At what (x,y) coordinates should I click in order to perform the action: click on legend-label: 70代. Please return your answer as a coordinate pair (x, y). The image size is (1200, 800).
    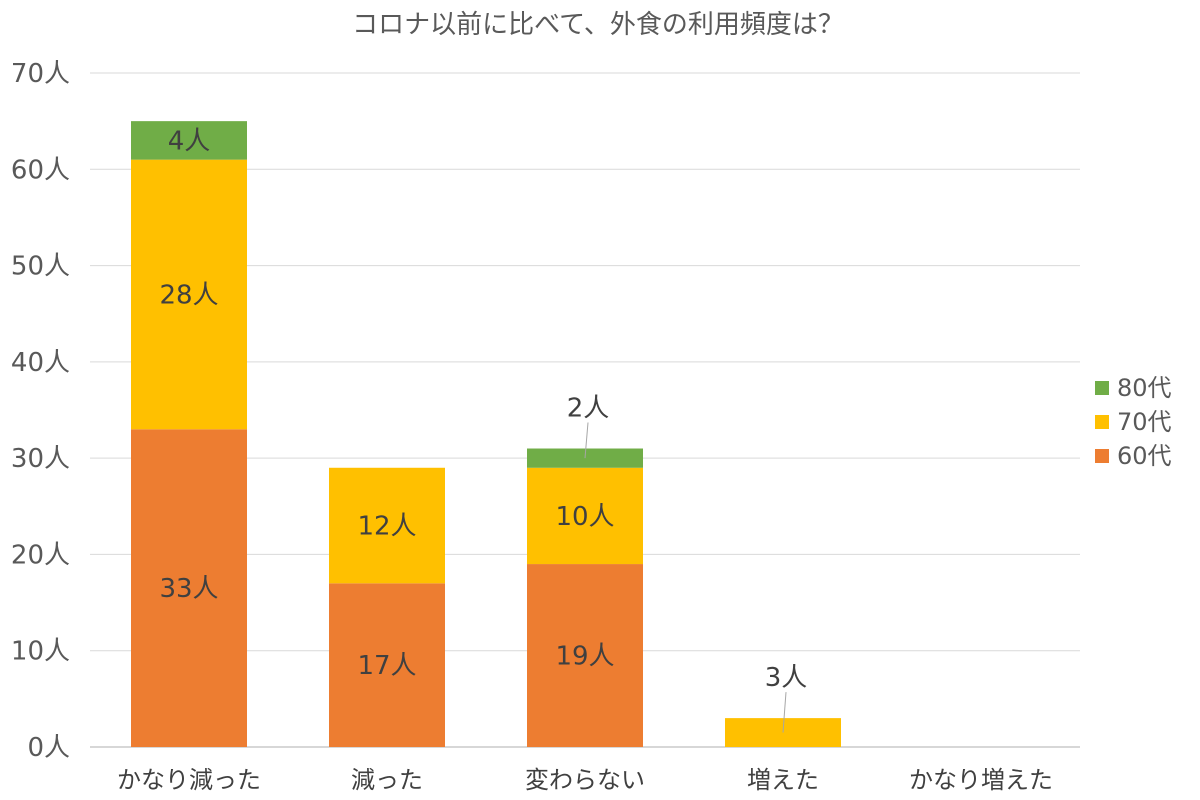
    Looking at the image, I should click on (1144, 422).